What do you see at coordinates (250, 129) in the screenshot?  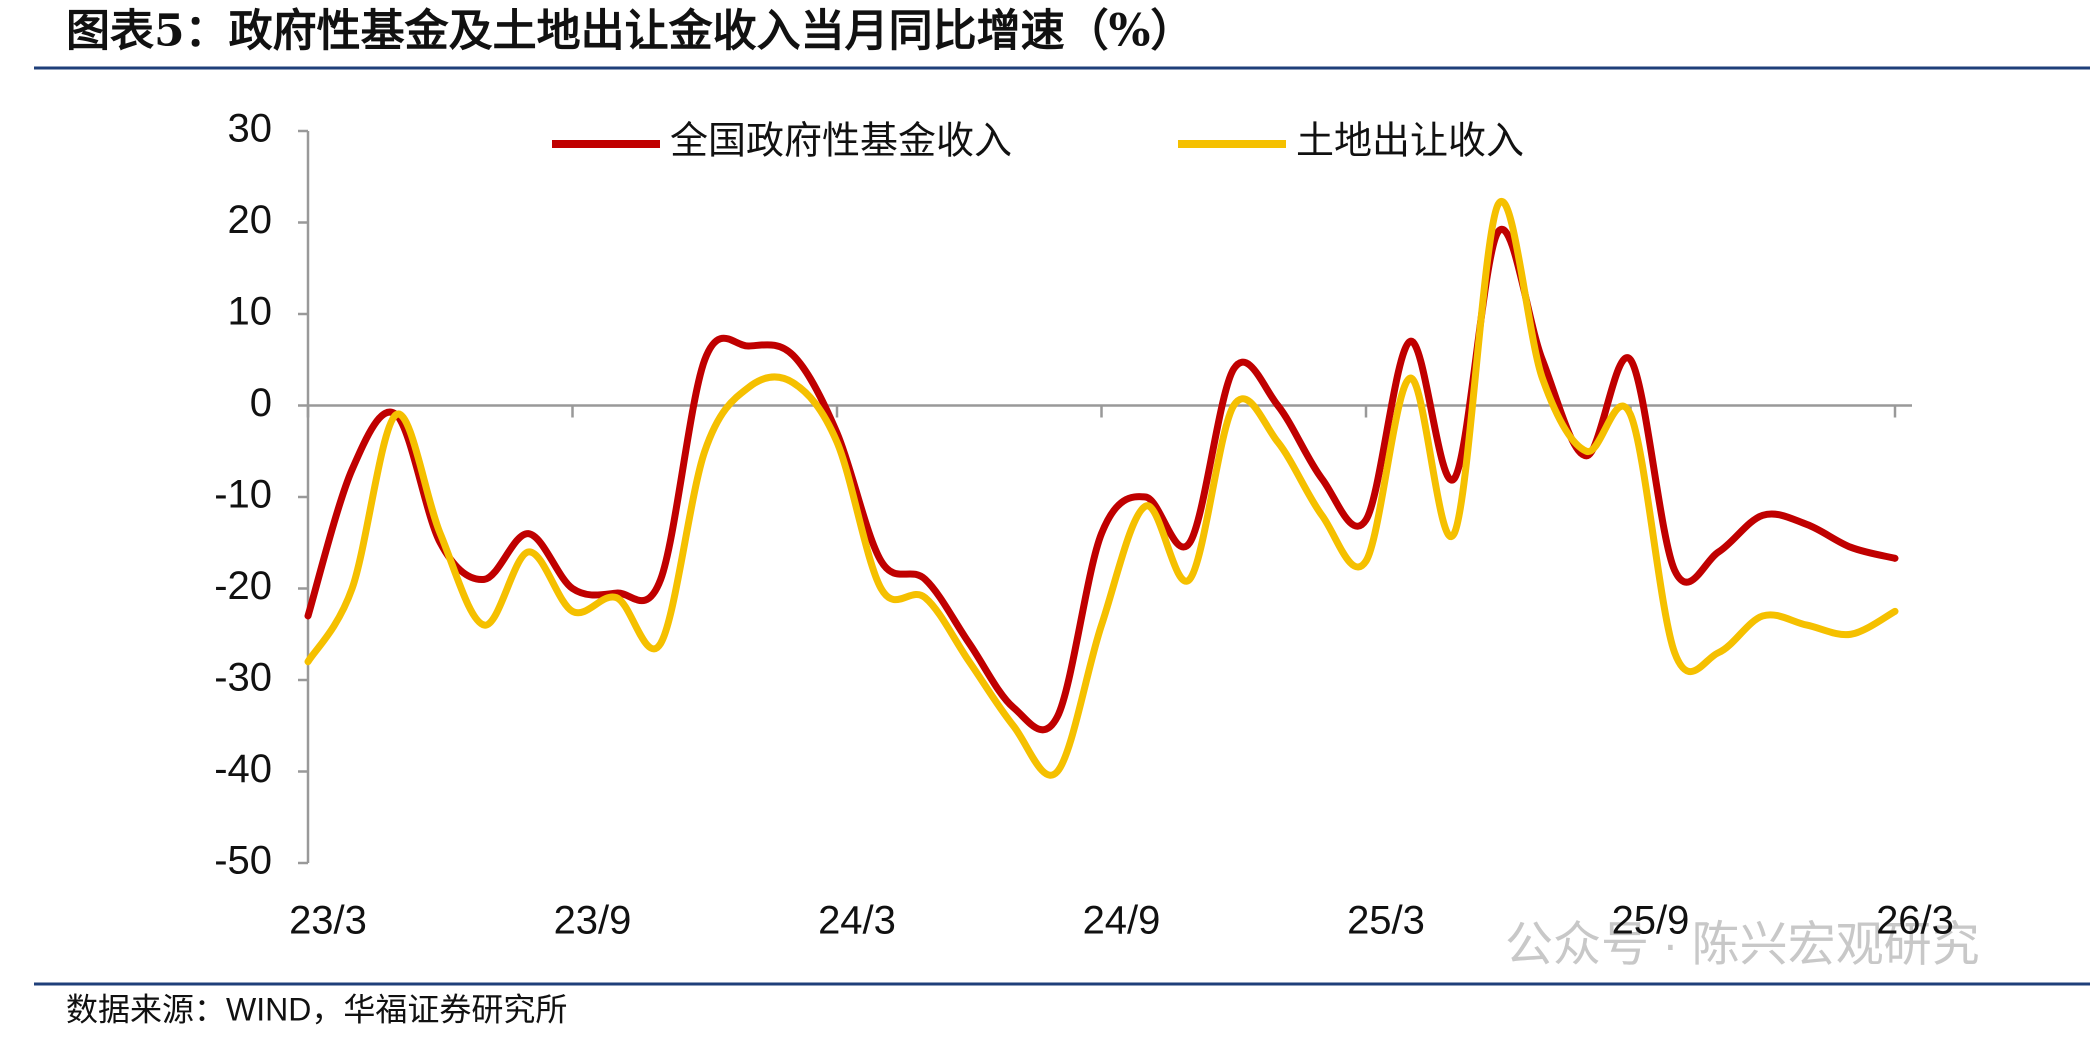 I see `y-tick-label: 30` at bounding box center [250, 129].